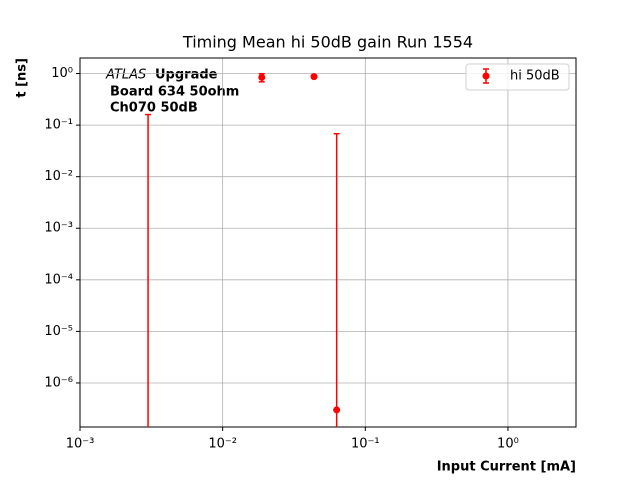 Image resolution: width=640 pixels, height=480 pixels. I want to click on y-tick-label: 10⁻², so click(58, 176).